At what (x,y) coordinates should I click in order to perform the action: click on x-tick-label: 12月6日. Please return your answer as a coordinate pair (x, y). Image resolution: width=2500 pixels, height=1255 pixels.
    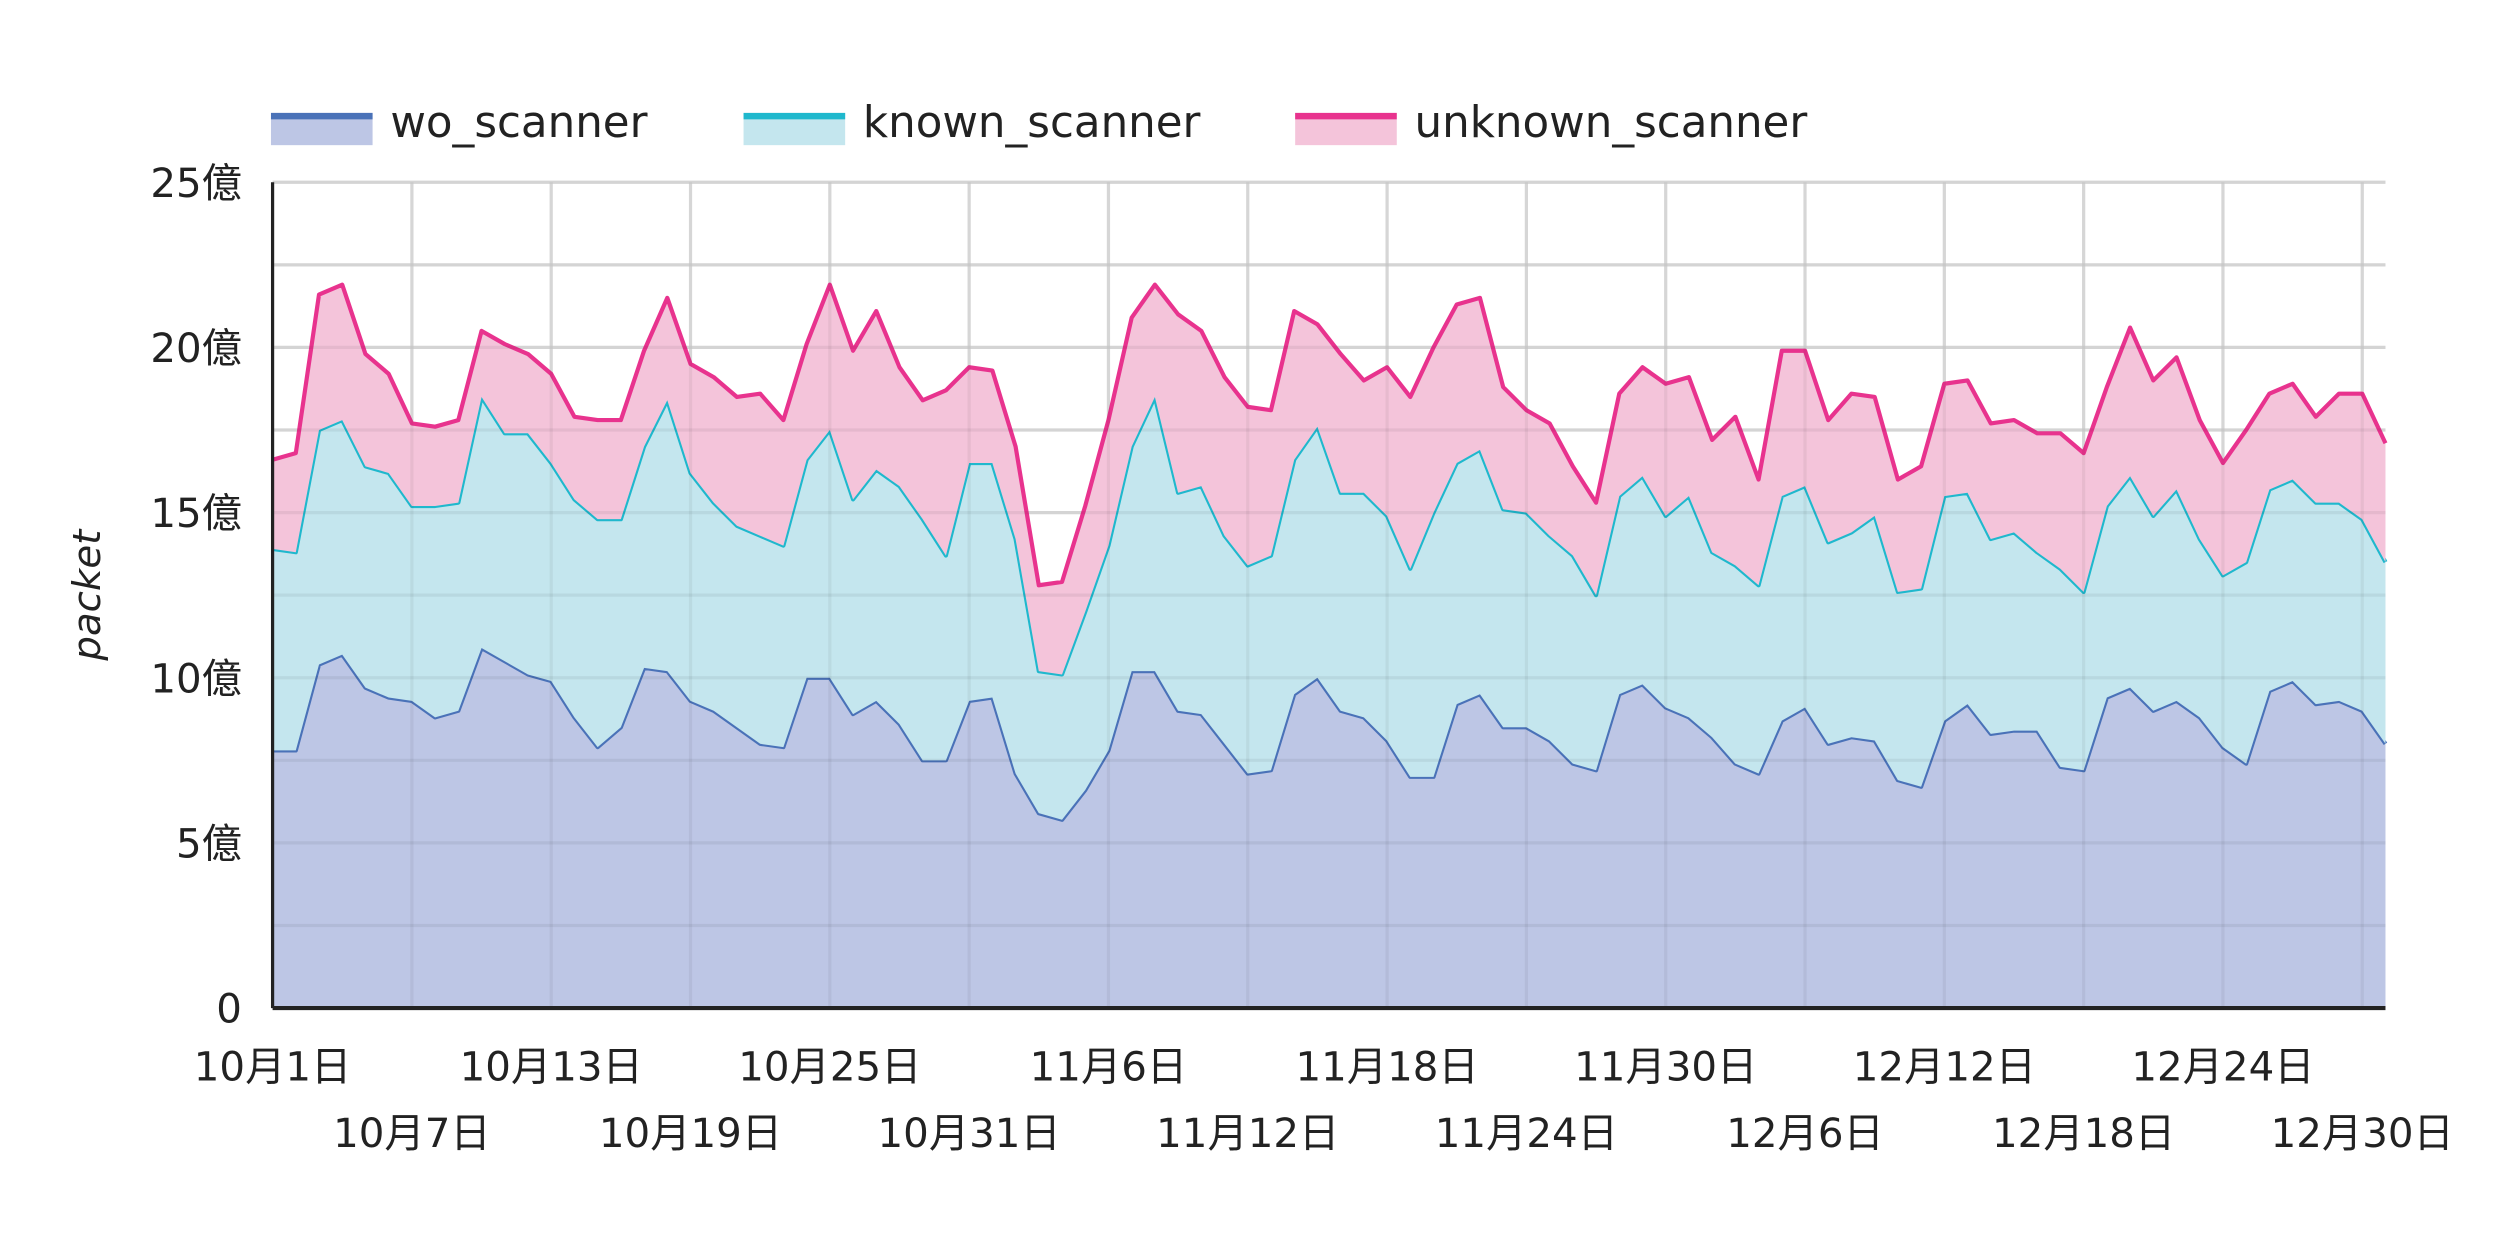
    Looking at the image, I should click on (1805, 1133).